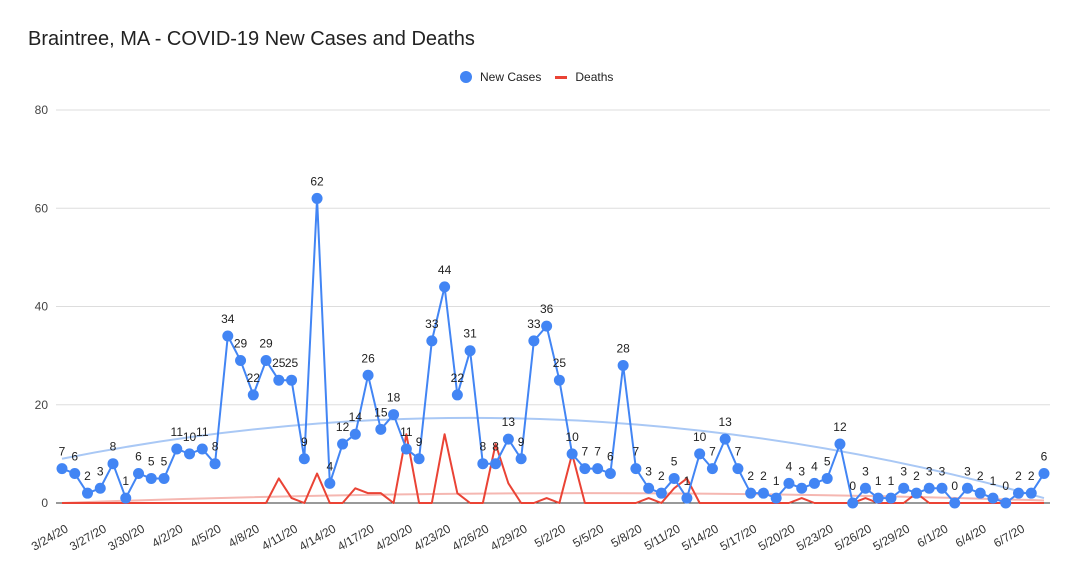 The image size is (1079, 564). What do you see at coordinates (202, 432) in the screenshot?
I see `new-cases-data-label: 11` at bounding box center [202, 432].